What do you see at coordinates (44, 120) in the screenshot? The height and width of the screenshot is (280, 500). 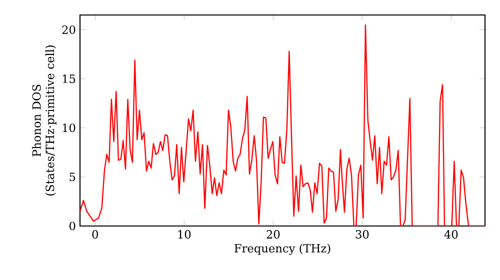 I see `y-axis-title: Phonon DOS (States/THz·primitive cell)` at bounding box center [44, 120].